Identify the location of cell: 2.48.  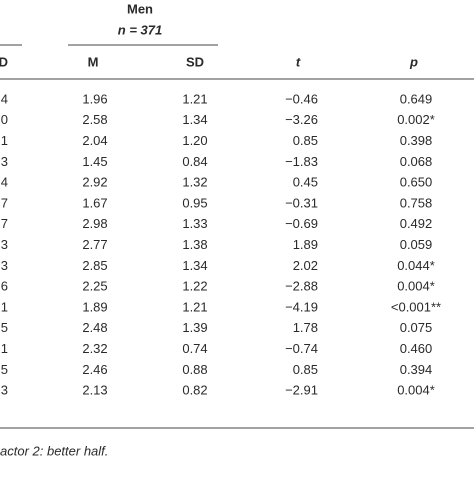
(94, 327).